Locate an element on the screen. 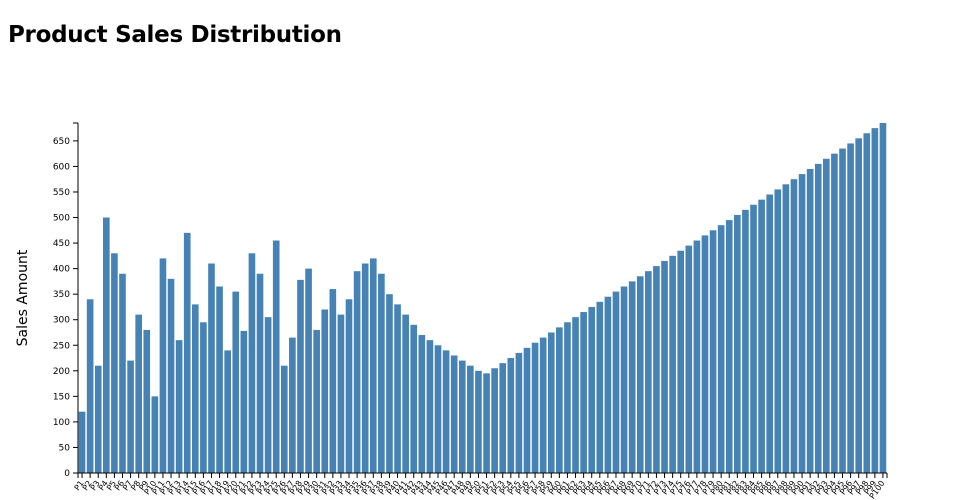 The image size is (960, 500). bar-p68 is located at coordinates (624, 379).